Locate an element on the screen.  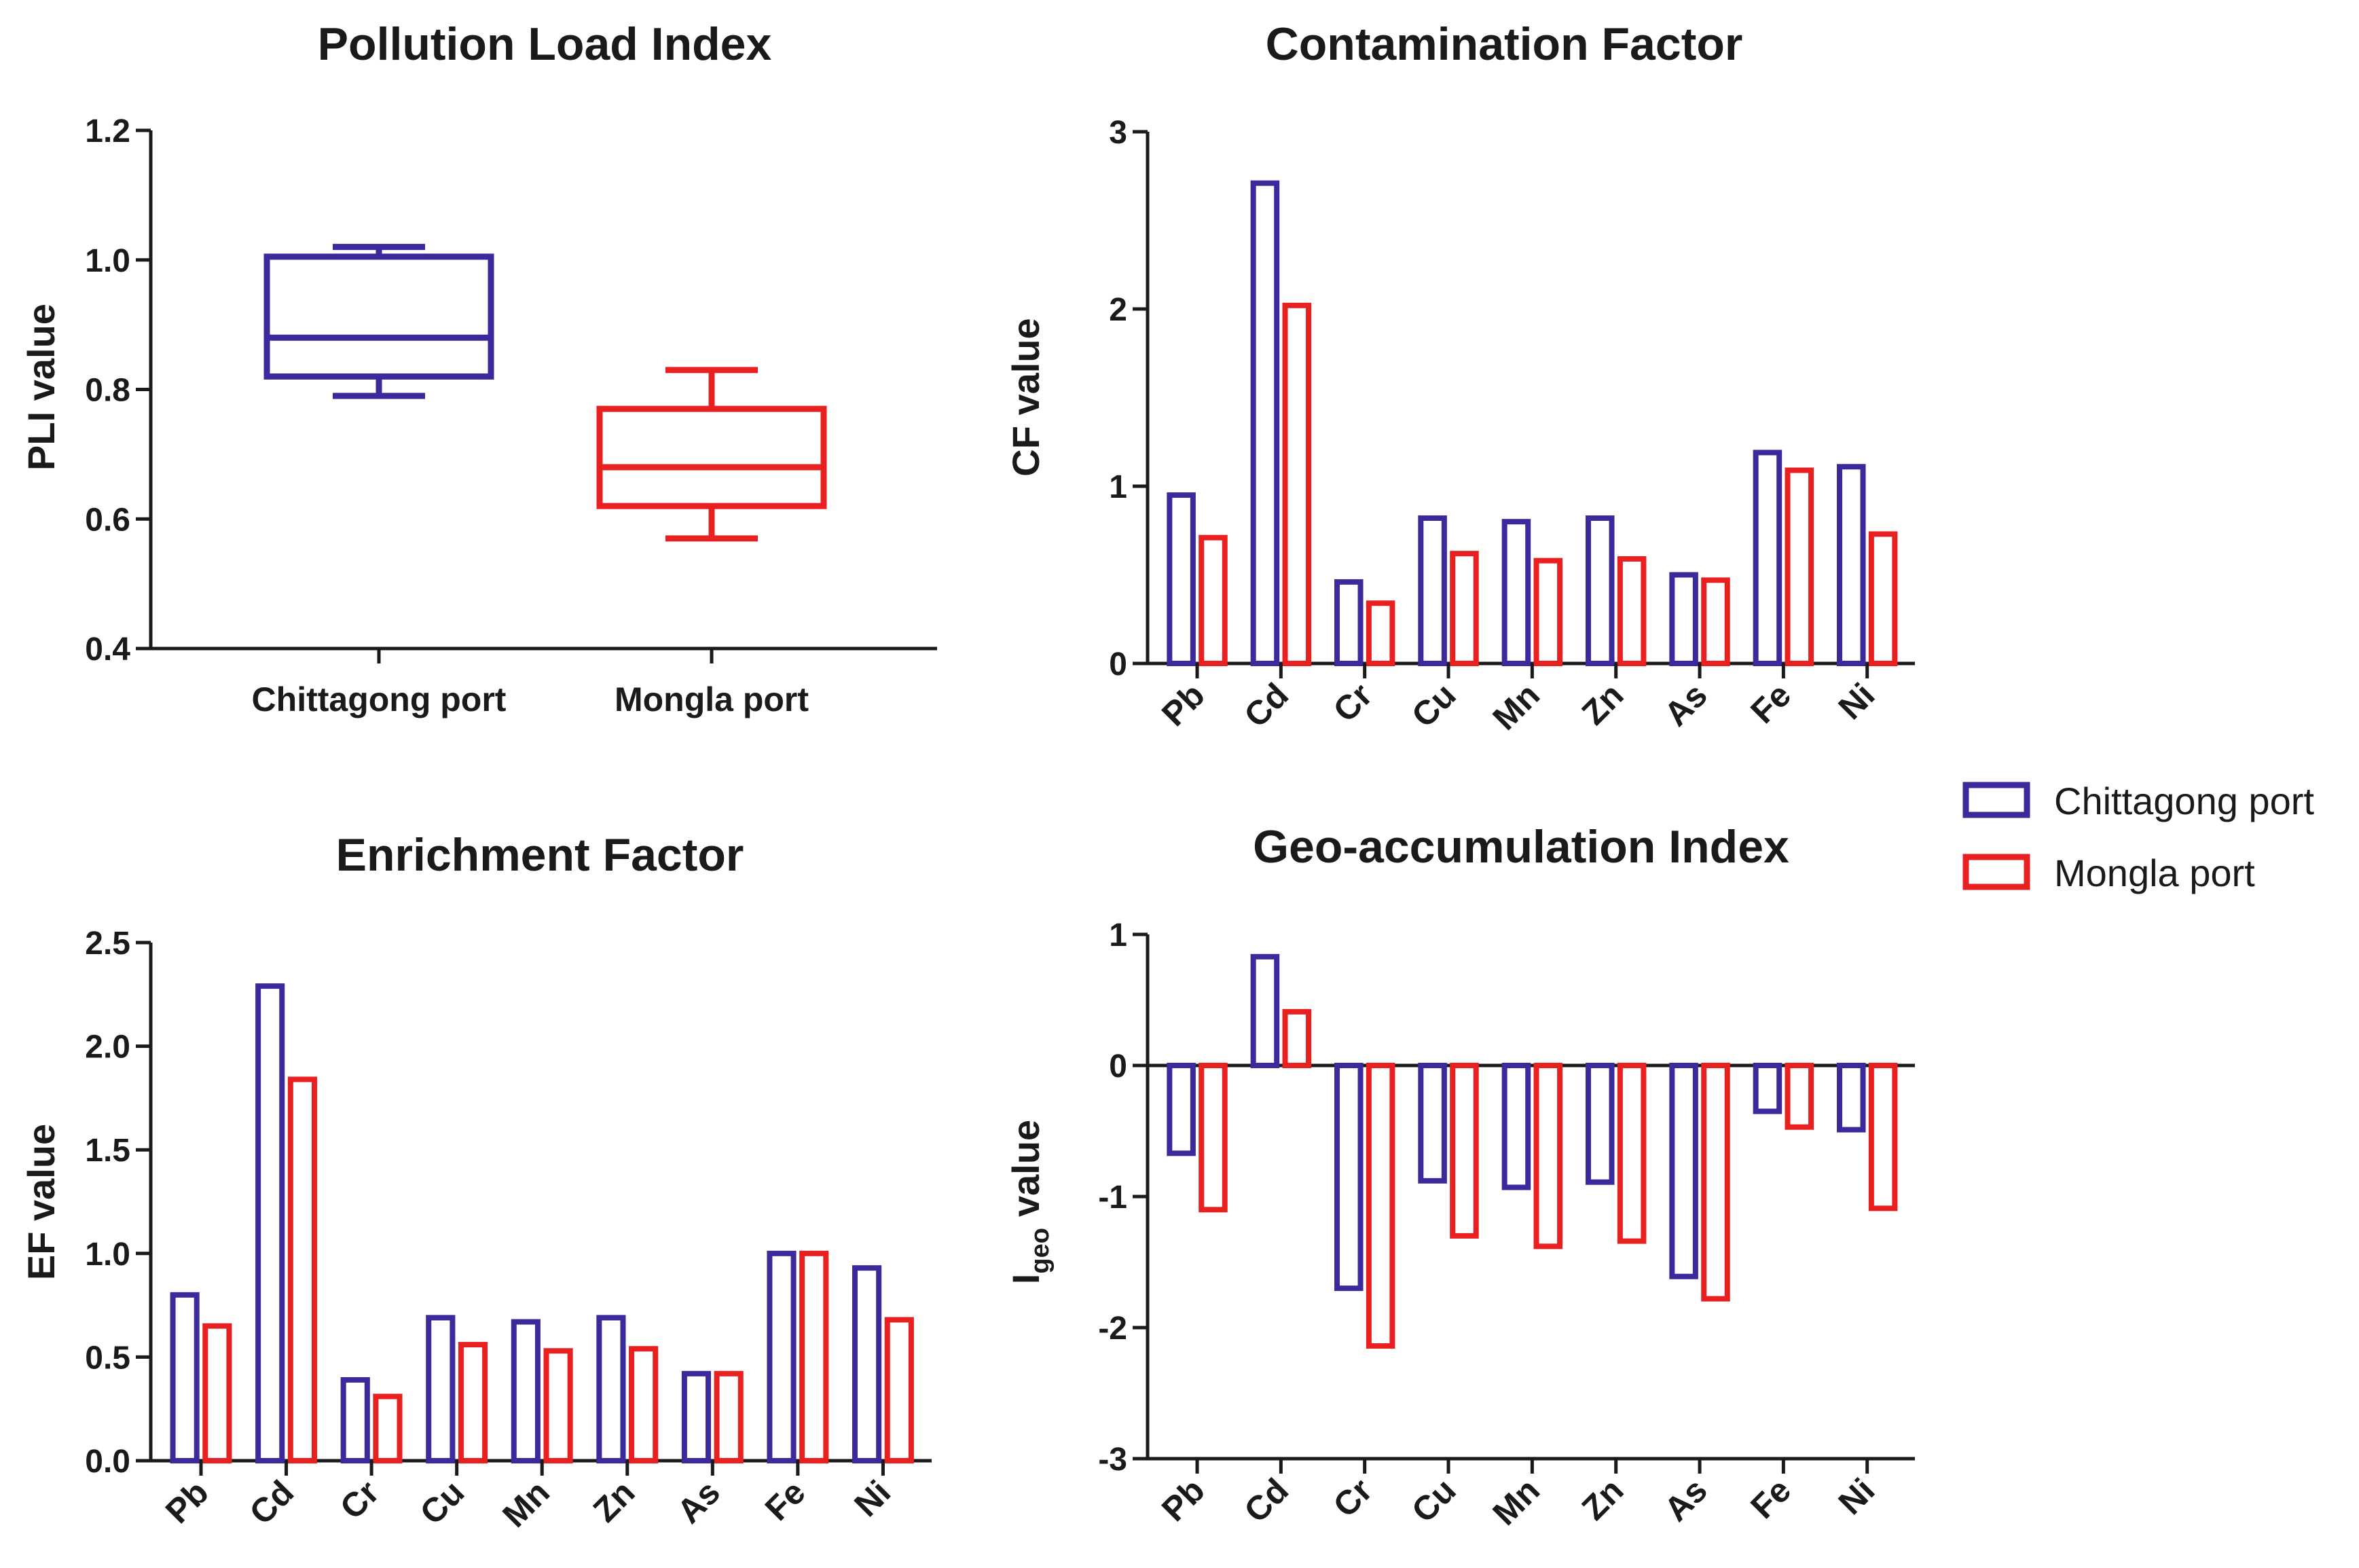
cf-y-tick-label: 1 is located at coordinates (1118, 487).